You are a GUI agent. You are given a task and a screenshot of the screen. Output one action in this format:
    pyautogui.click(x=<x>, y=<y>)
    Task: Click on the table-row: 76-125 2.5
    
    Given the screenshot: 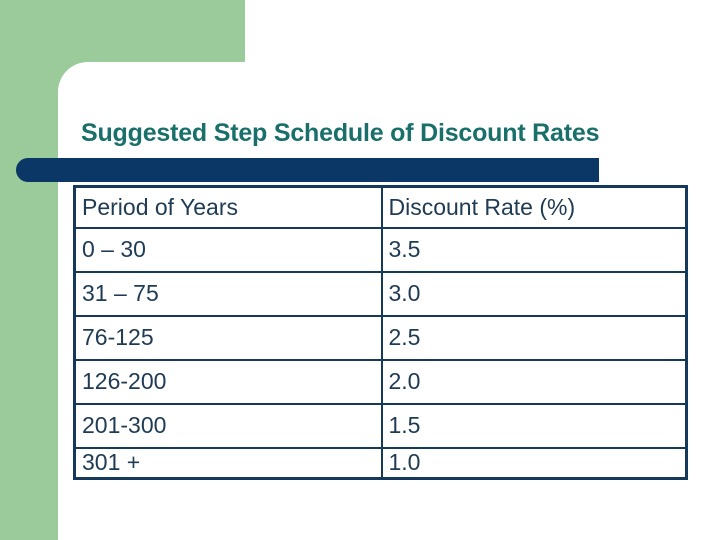 What is the action you would take?
    pyautogui.click(x=380, y=337)
    